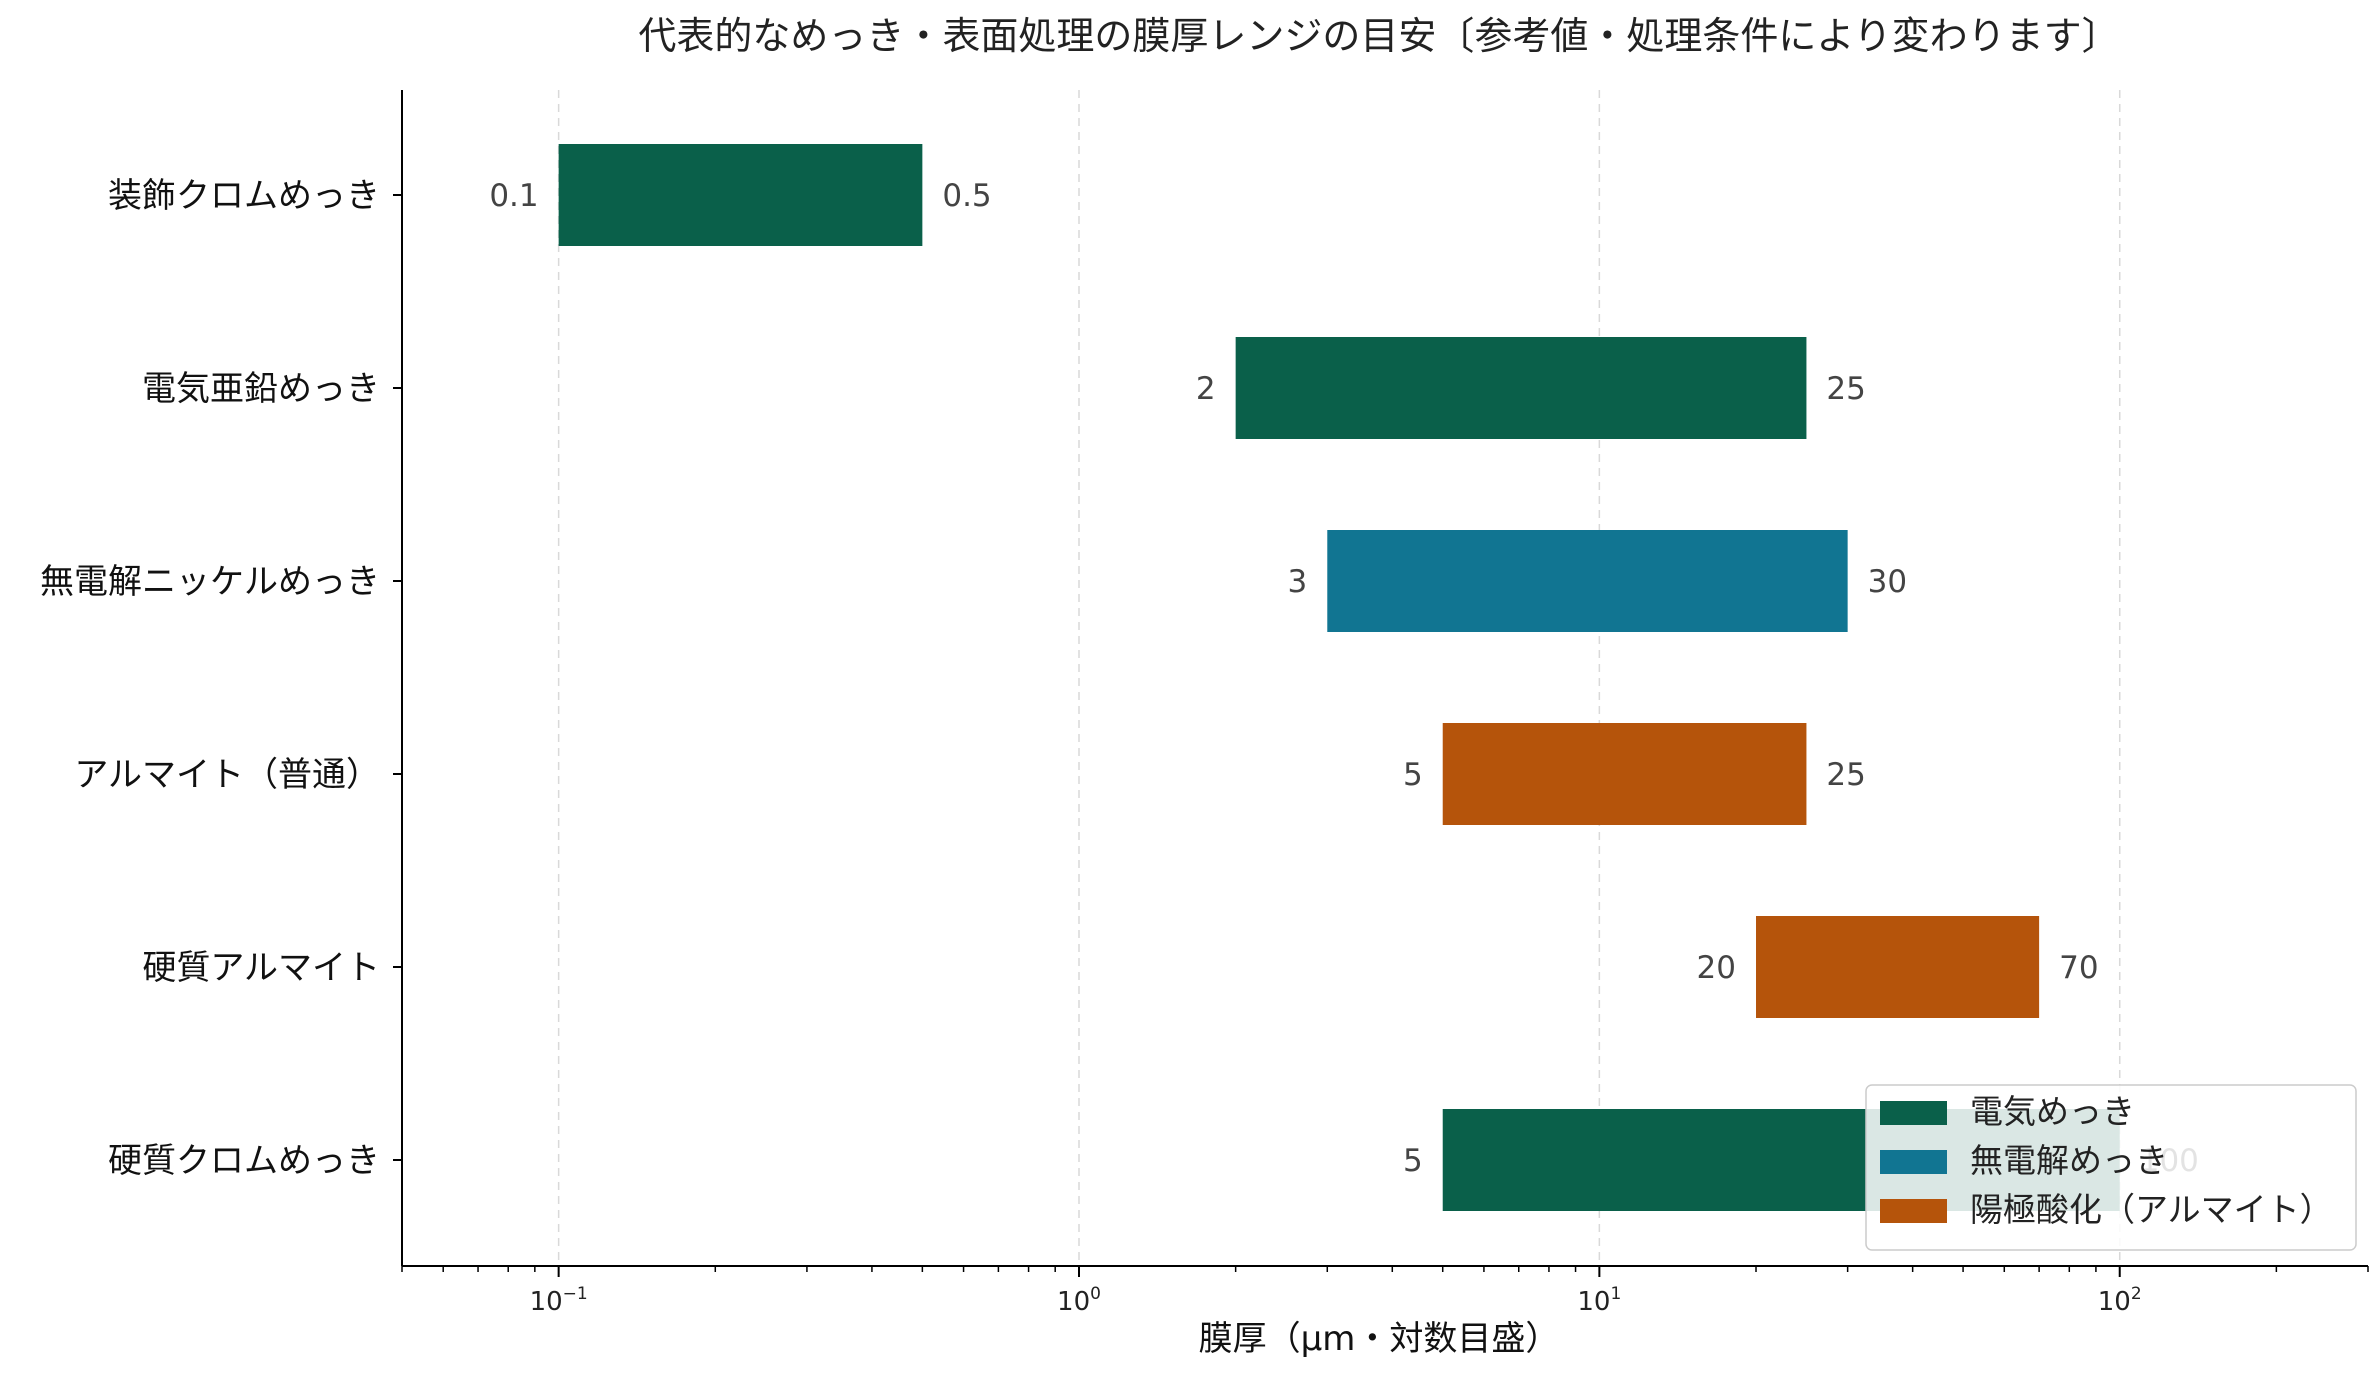  Describe the element at coordinates (2078, 968) in the screenshot. I see `bar-max-label: 70` at that location.